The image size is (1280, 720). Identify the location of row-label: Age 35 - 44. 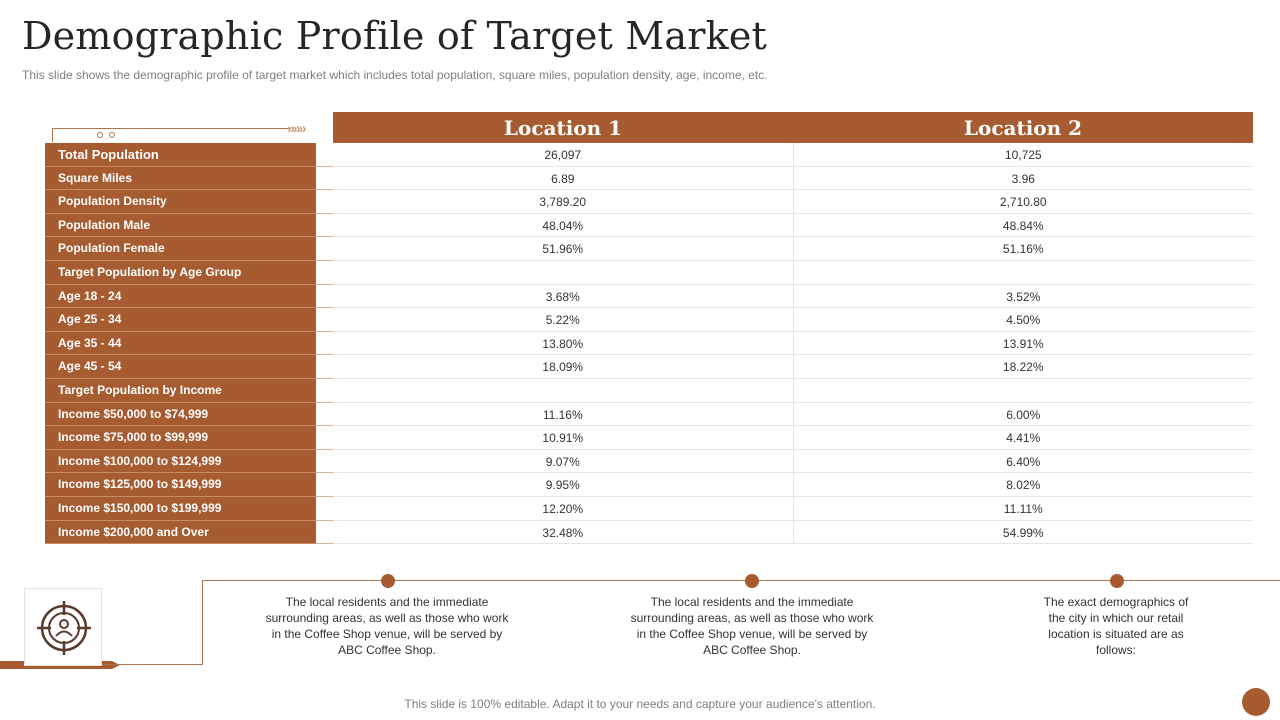
(189, 343).